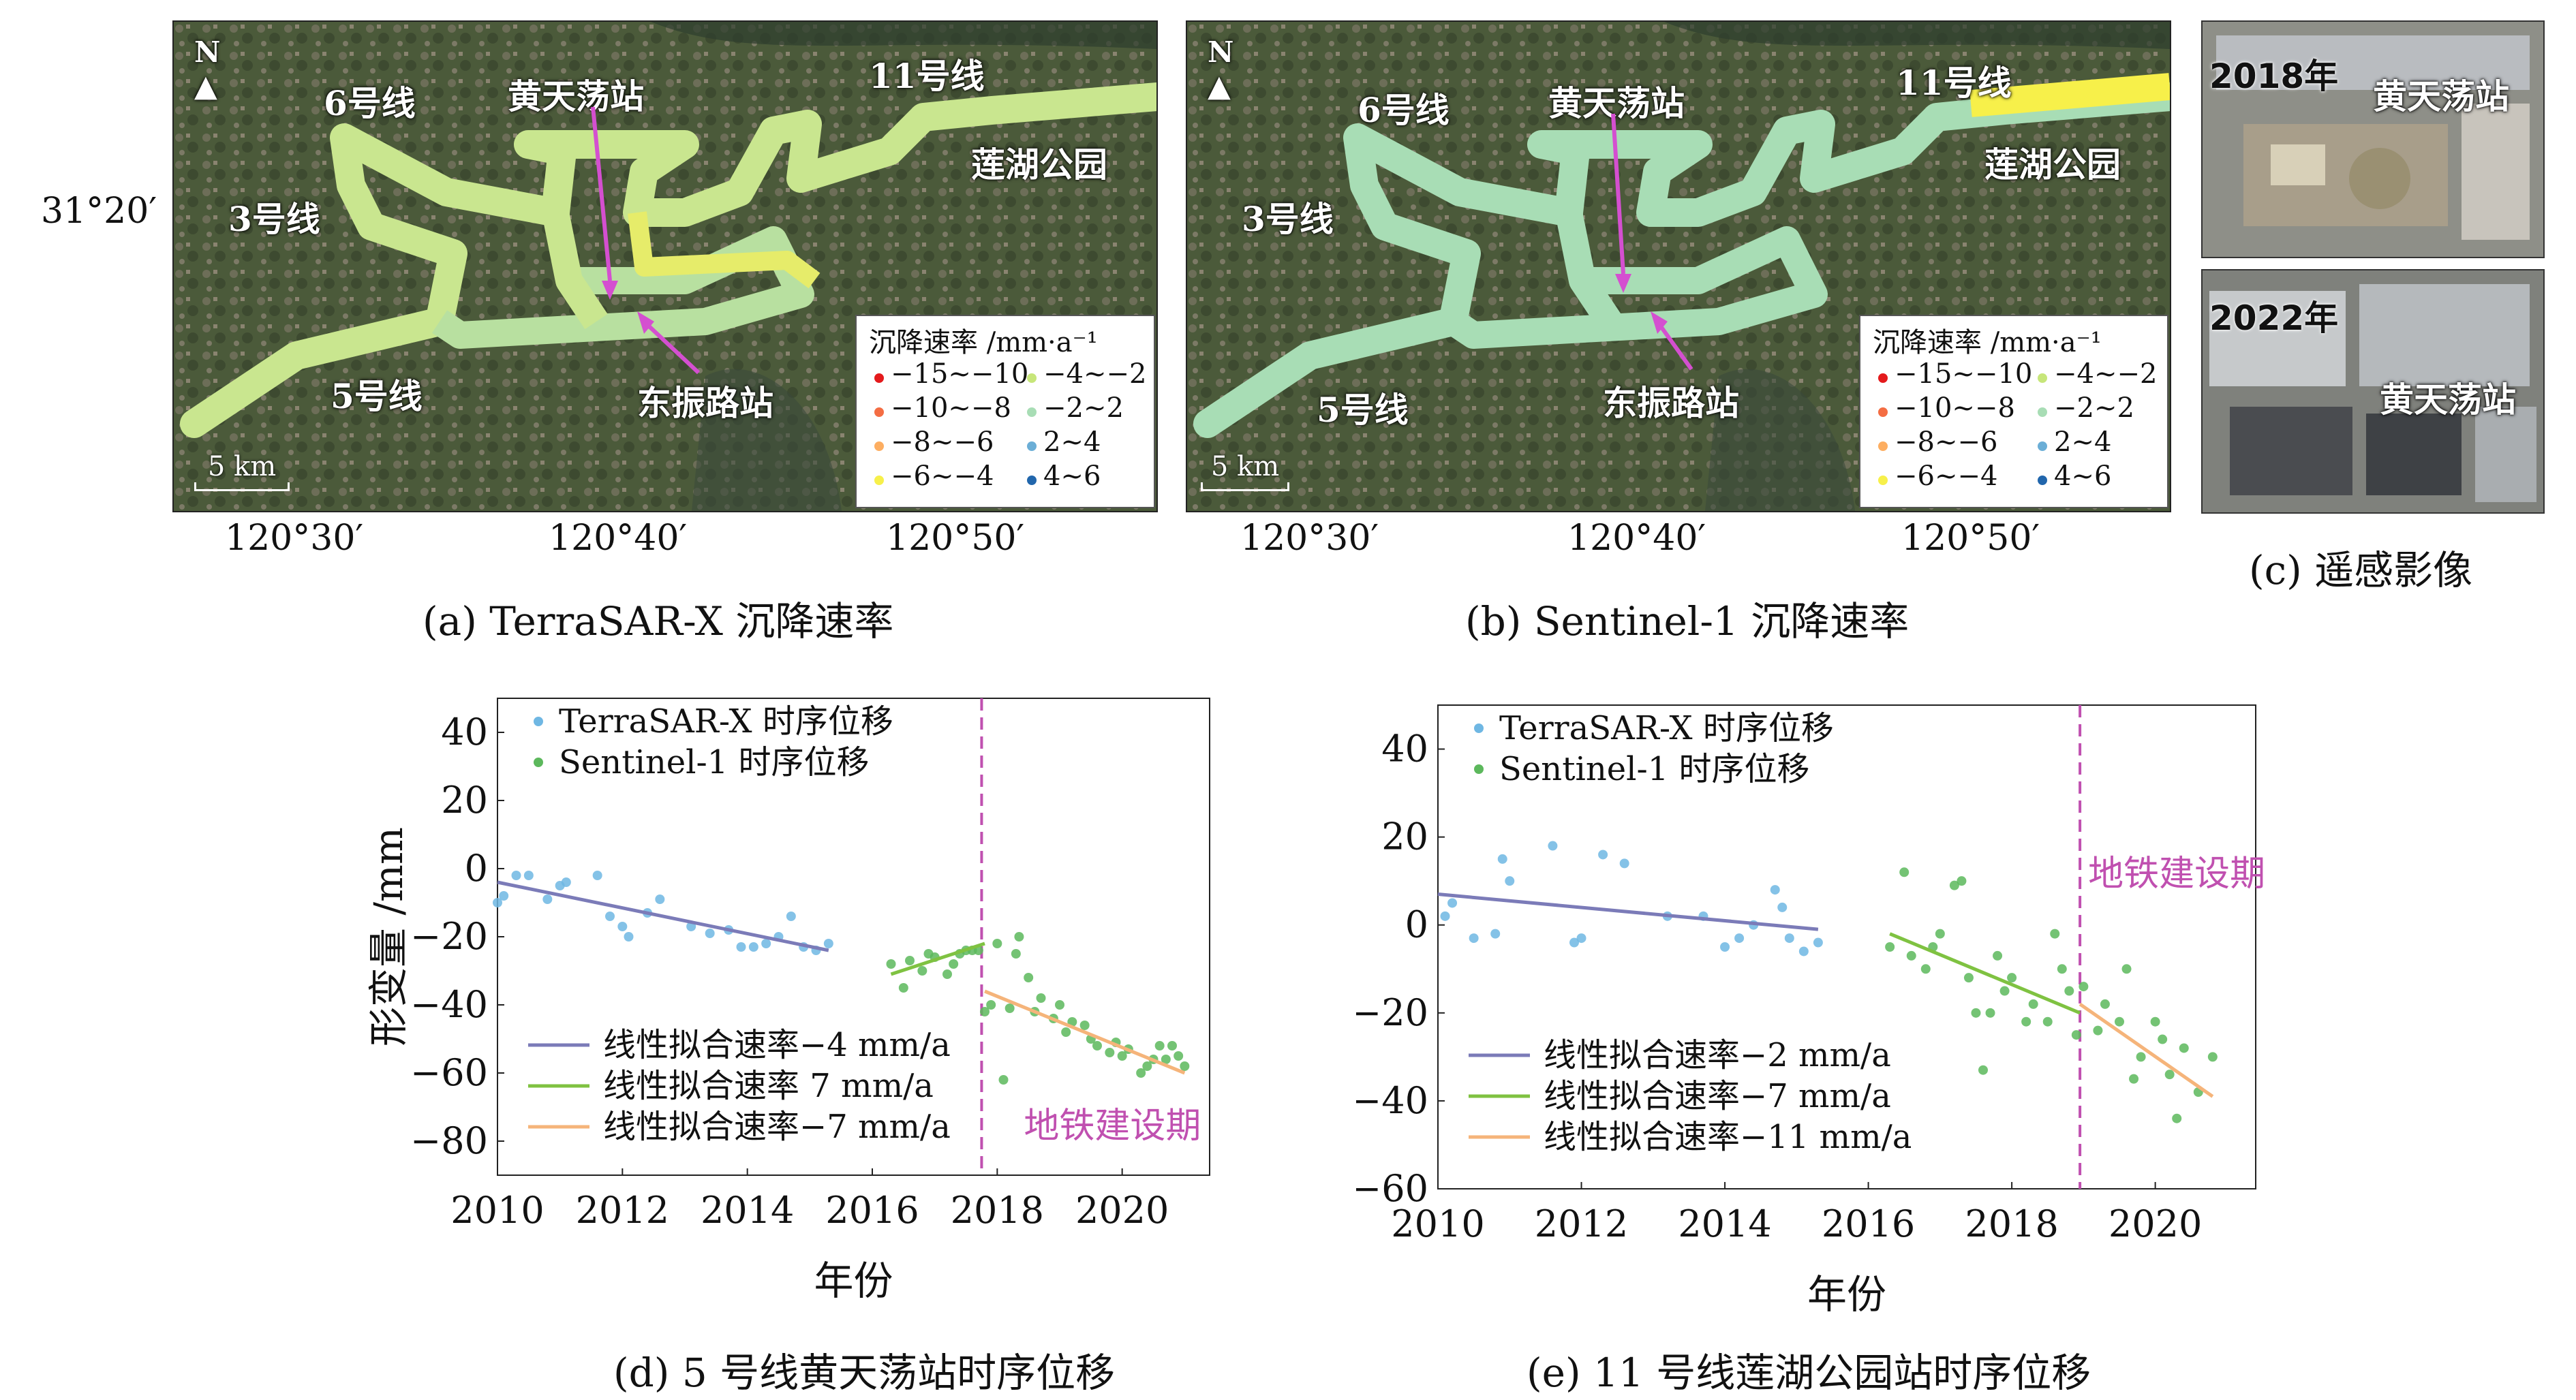  What do you see at coordinates (2441, 96) in the screenshot?
I see `photo-station-label: 黄天荡站` at bounding box center [2441, 96].